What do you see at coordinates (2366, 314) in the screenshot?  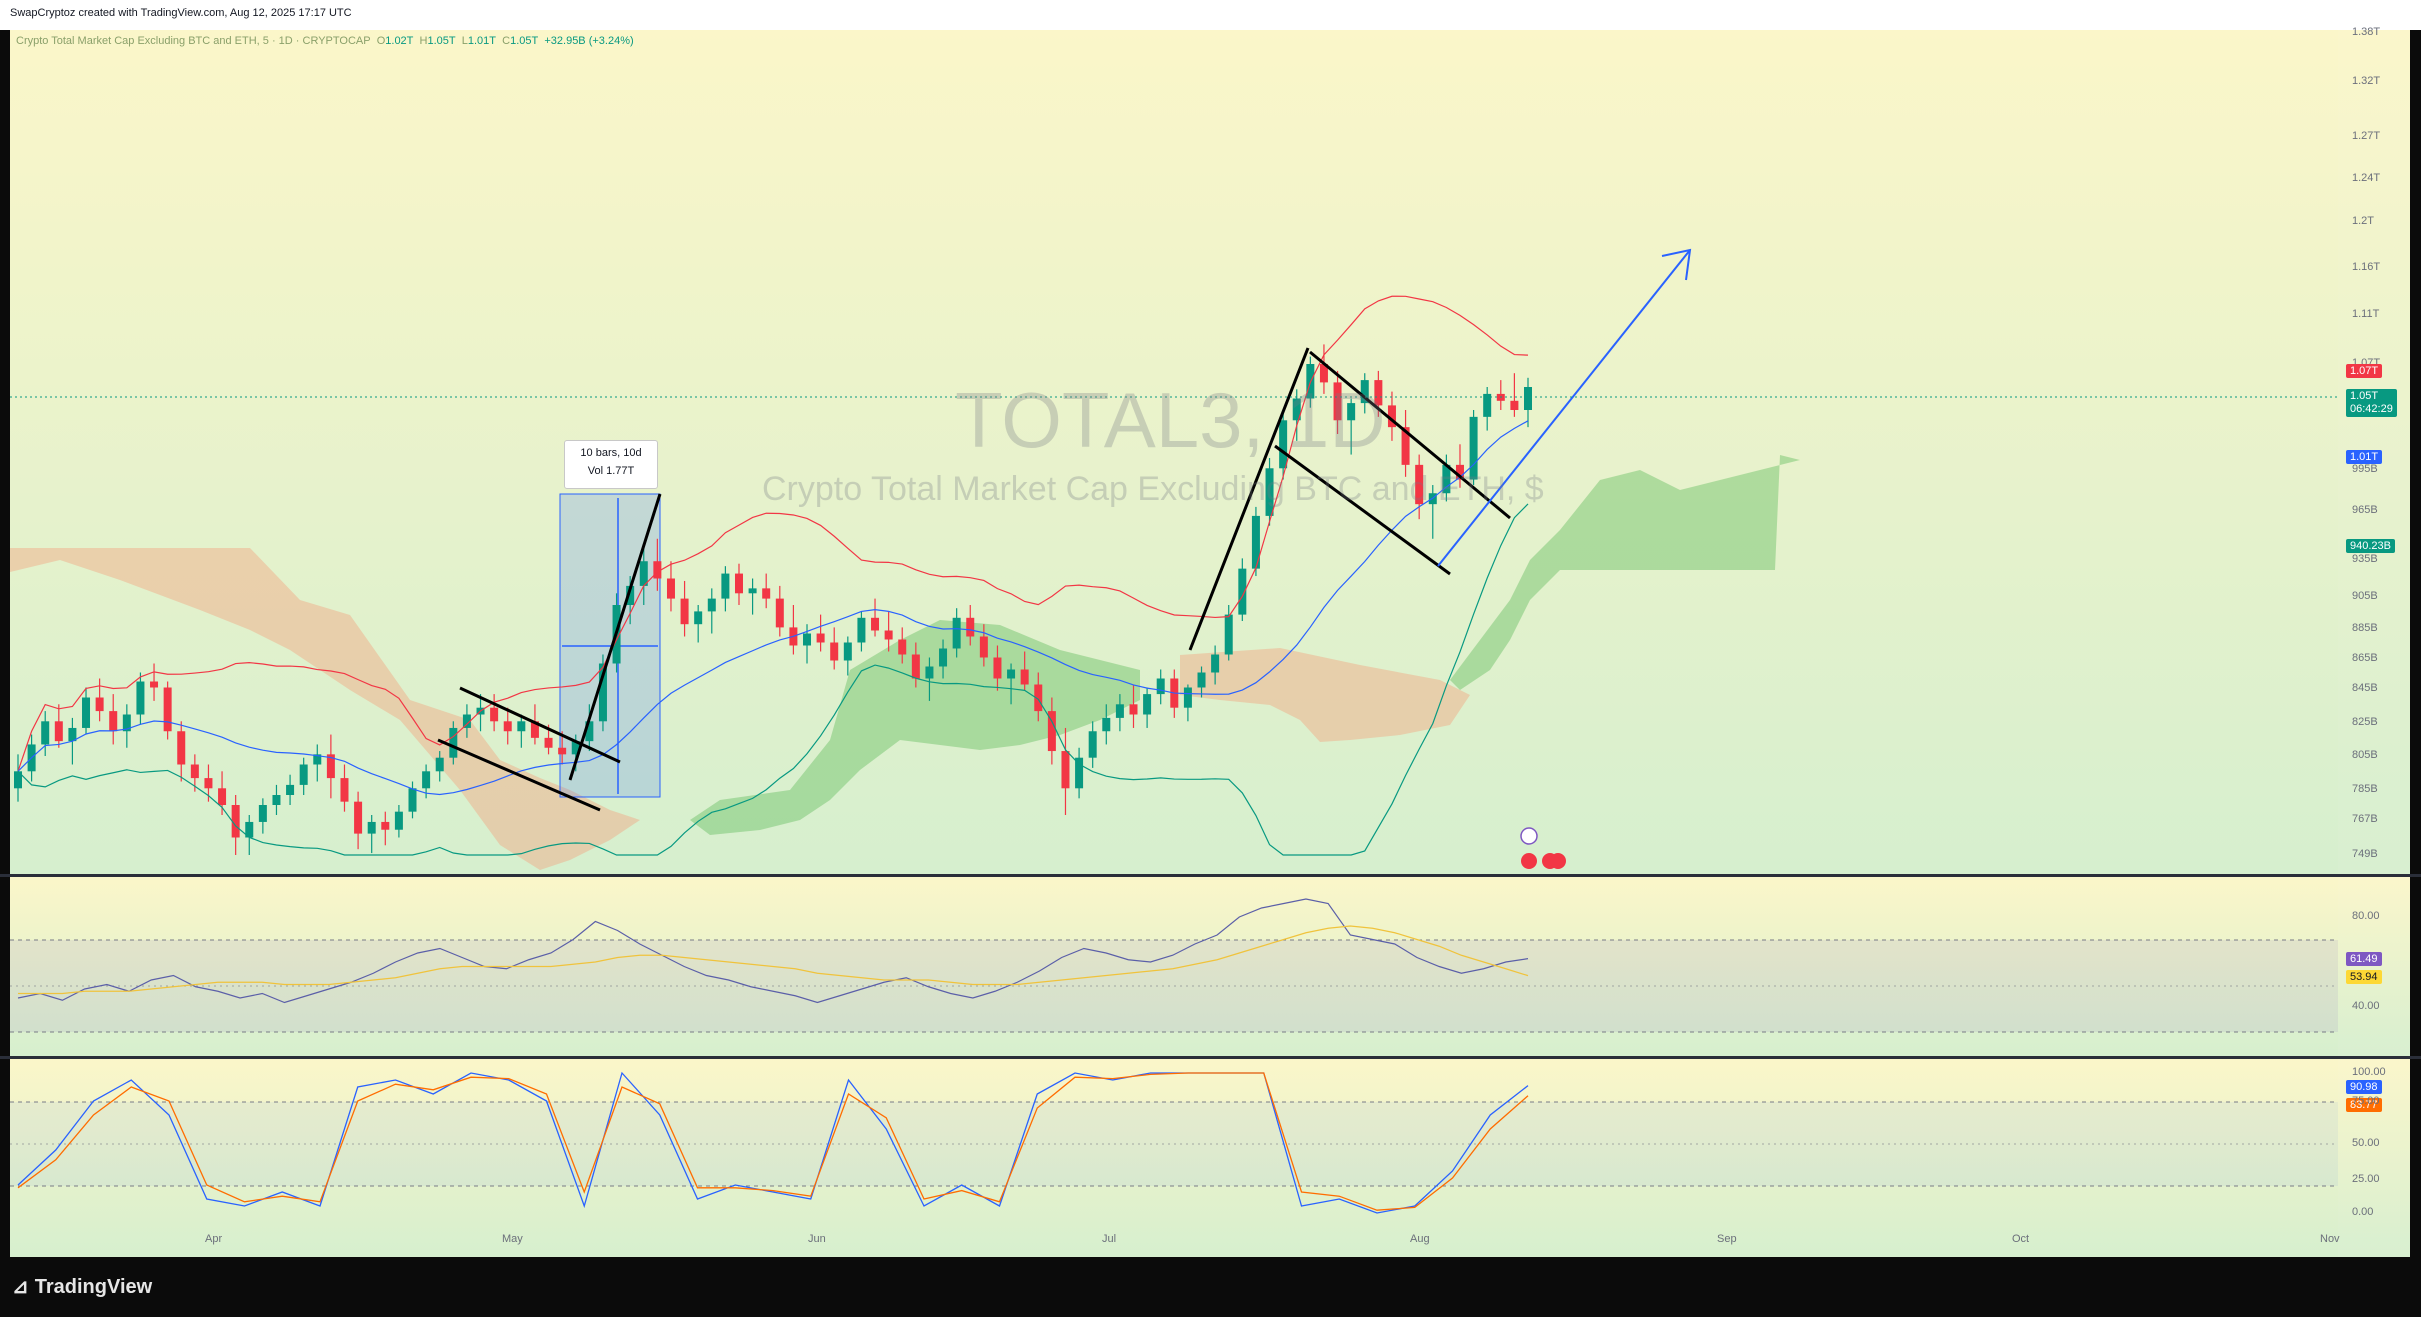 I see `price-tick-label: 1.11T` at bounding box center [2366, 314].